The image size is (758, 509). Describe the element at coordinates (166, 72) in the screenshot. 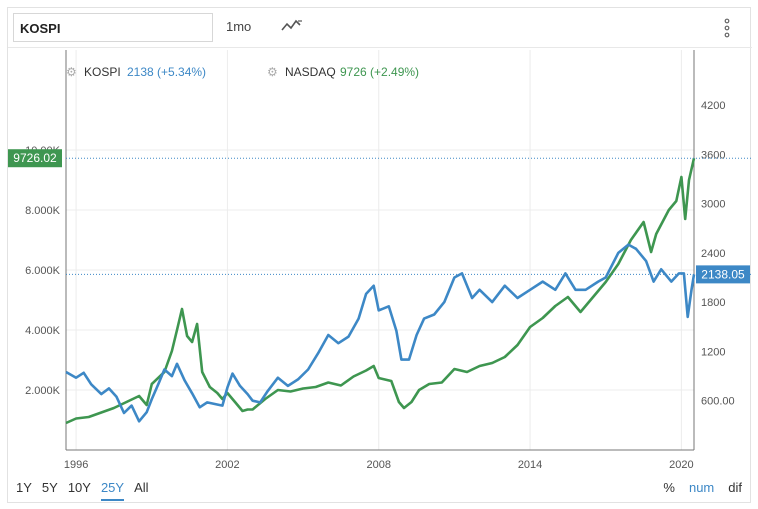

I see `legend-kospi-value: 2138 (+5.34%)` at that location.